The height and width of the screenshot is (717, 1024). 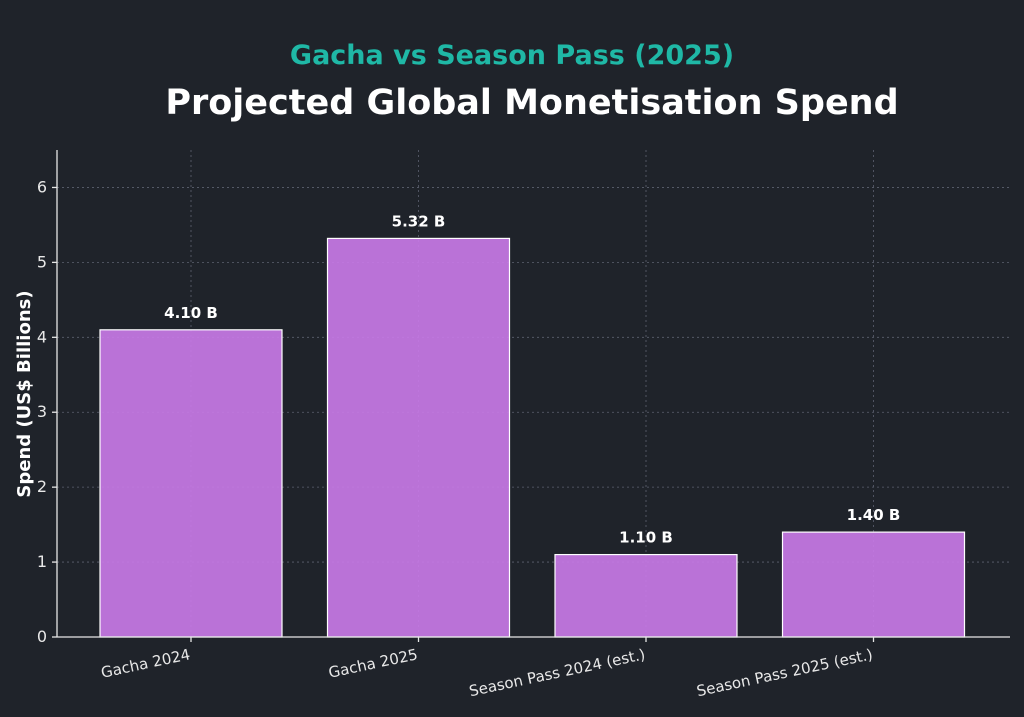 I want to click on x-tick-label: Gacha 2024, so click(x=145, y=663).